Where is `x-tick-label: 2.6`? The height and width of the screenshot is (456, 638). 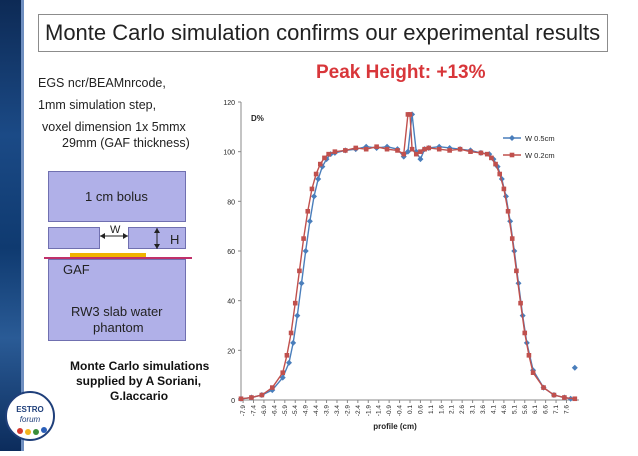 x-tick-label: 2.6 is located at coordinates (462, 409).